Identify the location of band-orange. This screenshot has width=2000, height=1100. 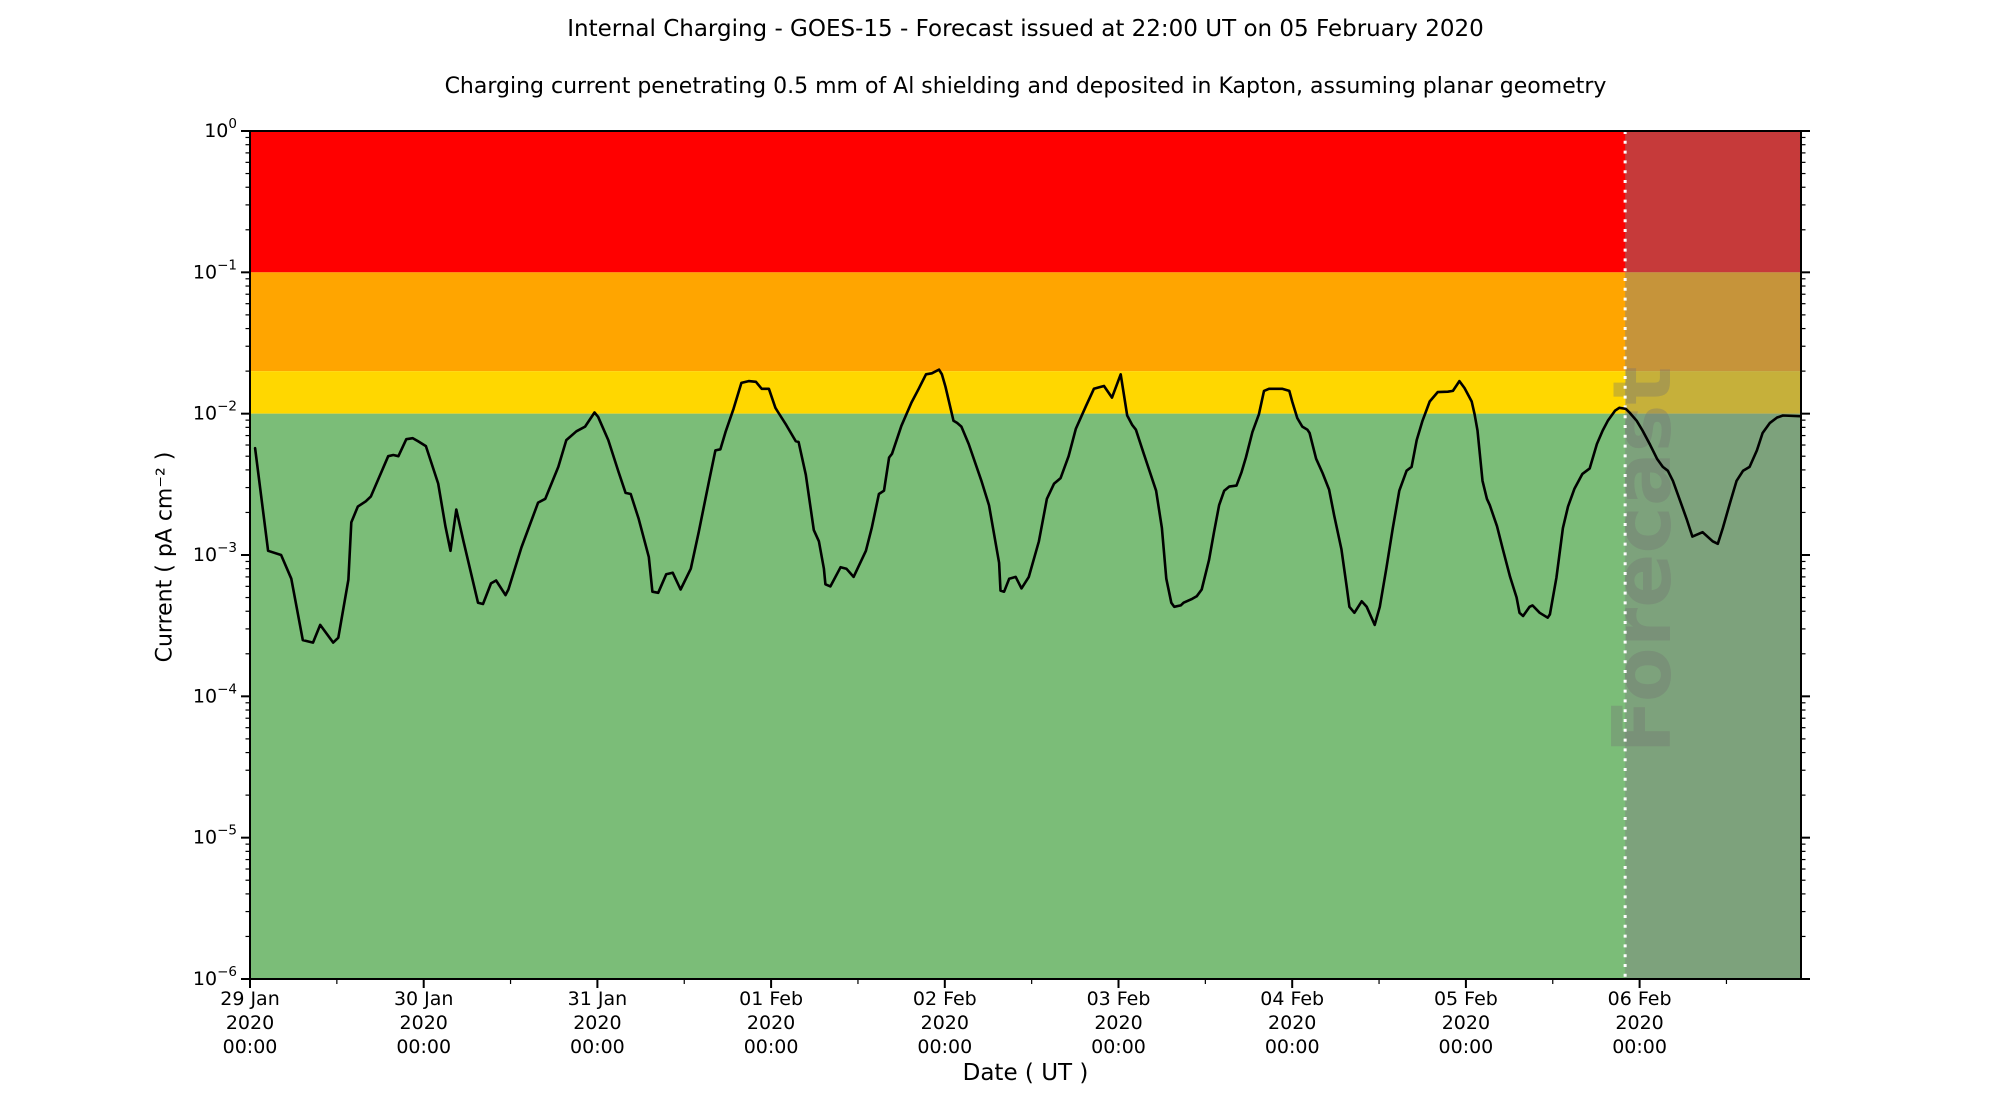
(1025, 322).